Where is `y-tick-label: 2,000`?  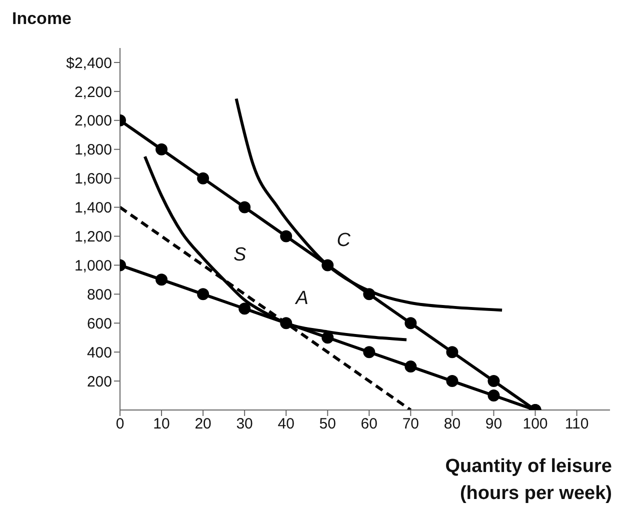 y-tick-label: 2,000 is located at coordinates (93, 121).